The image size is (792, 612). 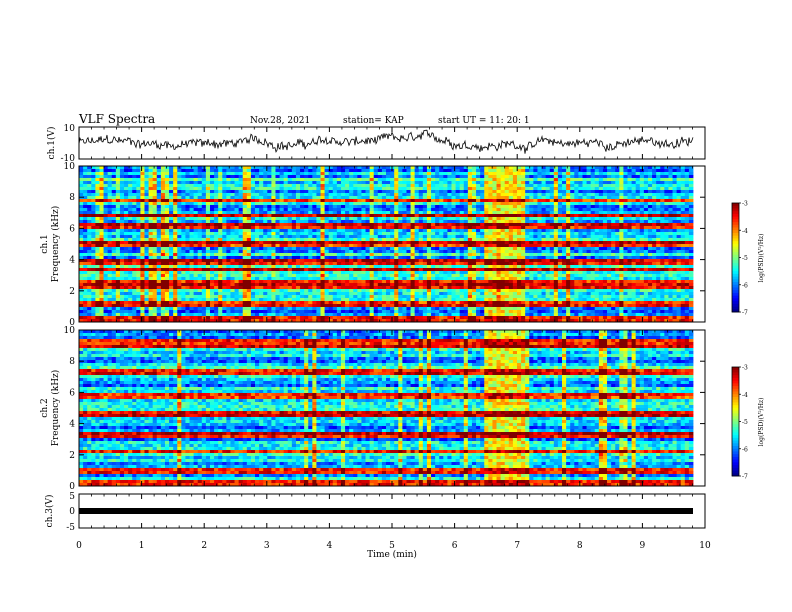 I want to click on ch2-colorbar-label: log(PSD)(V²/Hz), so click(x=761, y=422).